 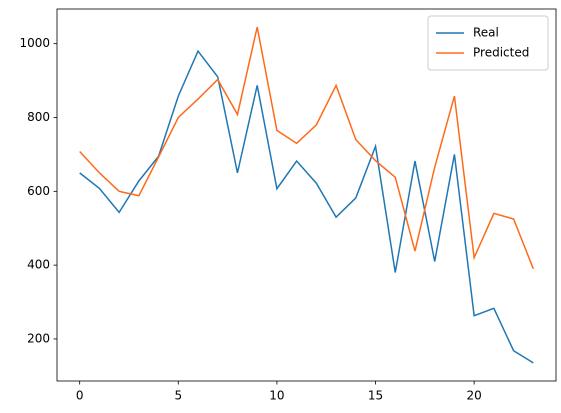 I want to click on x-tick-label: 5, so click(x=178, y=396).